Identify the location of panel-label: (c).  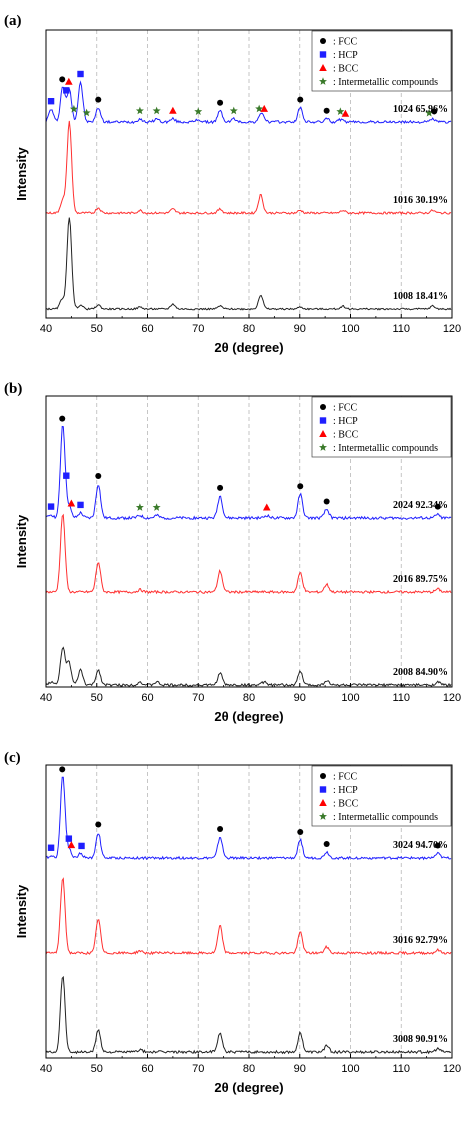
(12, 758).